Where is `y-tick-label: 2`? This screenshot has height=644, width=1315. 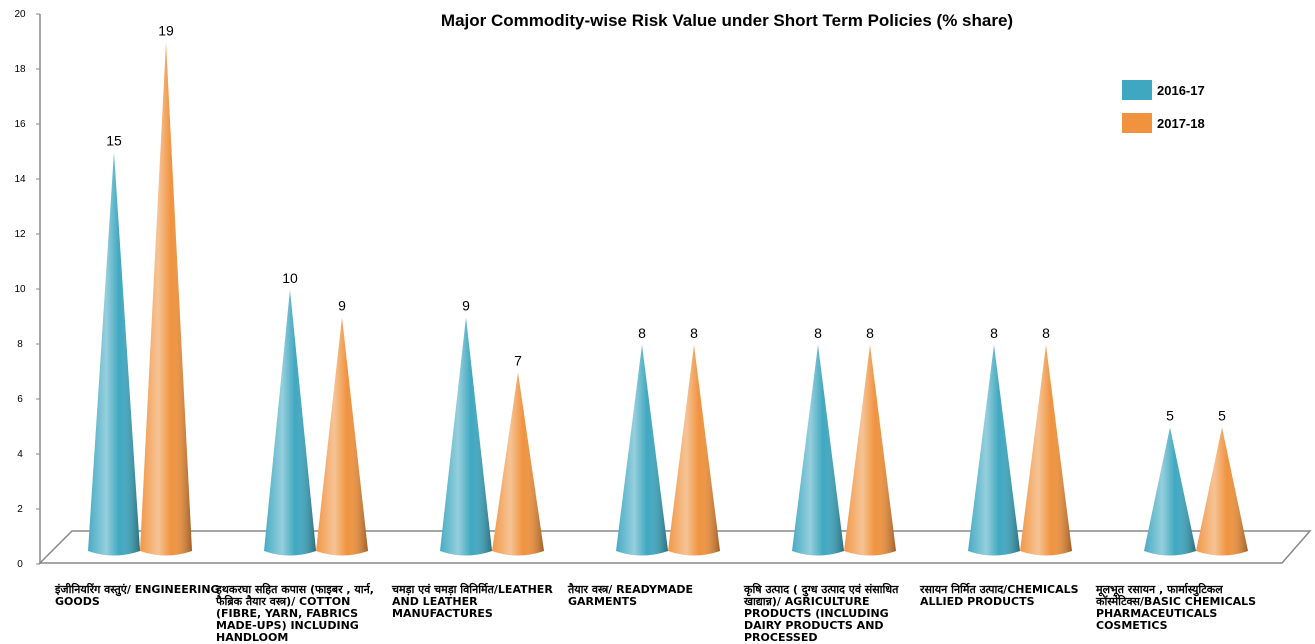
y-tick-label: 2 is located at coordinates (20, 509).